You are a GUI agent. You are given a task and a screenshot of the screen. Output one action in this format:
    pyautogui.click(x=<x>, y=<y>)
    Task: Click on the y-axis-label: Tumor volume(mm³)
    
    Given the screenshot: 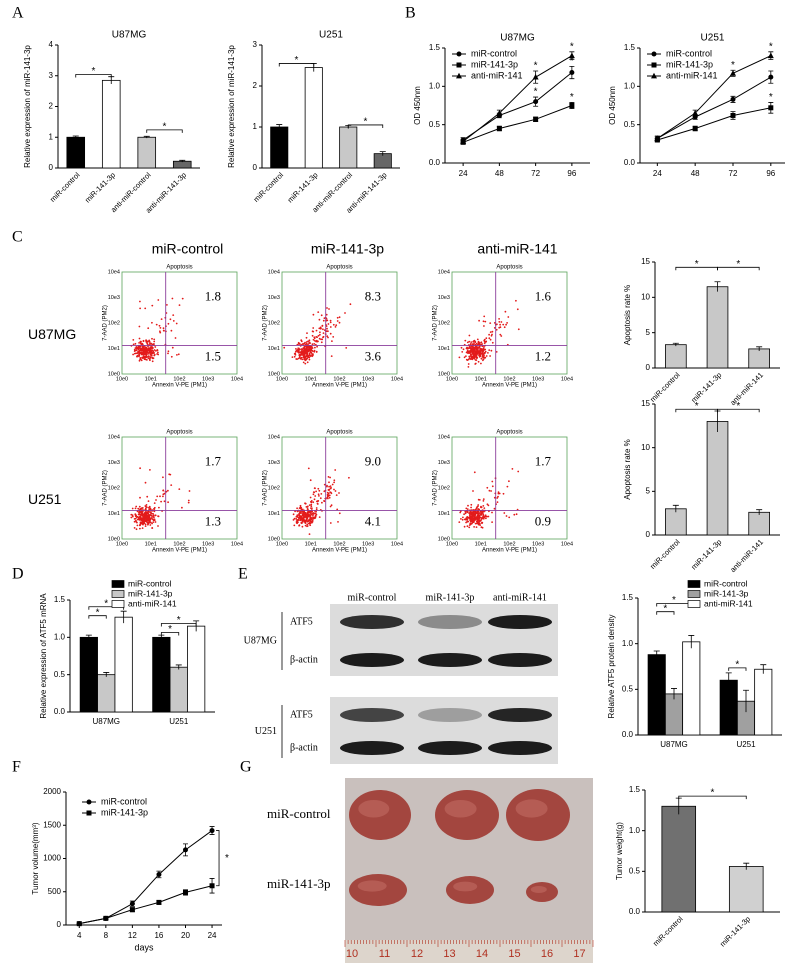 What is the action you would take?
    pyautogui.click(x=35, y=858)
    